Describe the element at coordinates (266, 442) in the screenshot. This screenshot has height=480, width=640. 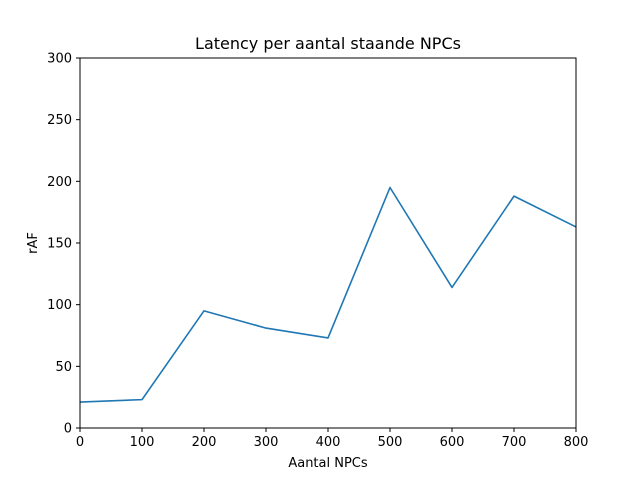
I see `x-tick-label: 300` at that location.